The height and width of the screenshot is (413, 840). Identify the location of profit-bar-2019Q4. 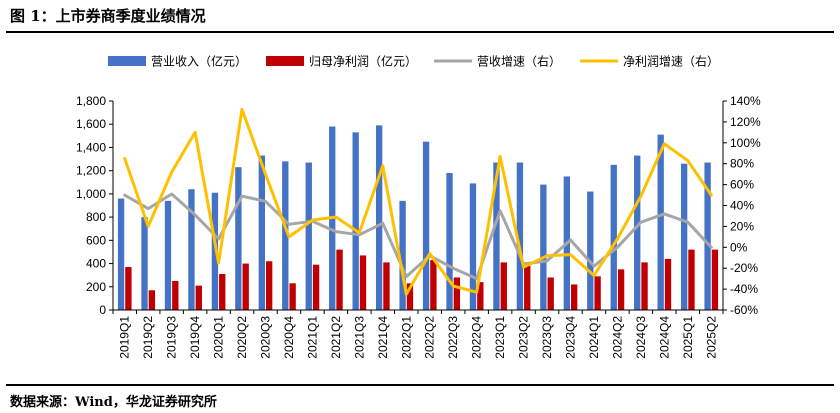
(198, 297).